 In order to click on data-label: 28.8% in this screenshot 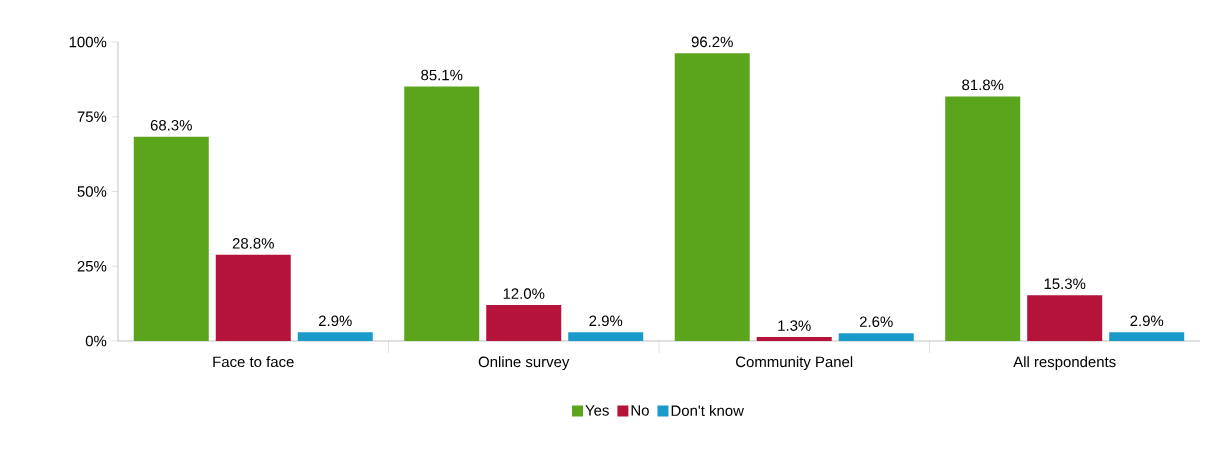, I will do `click(253, 243)`.